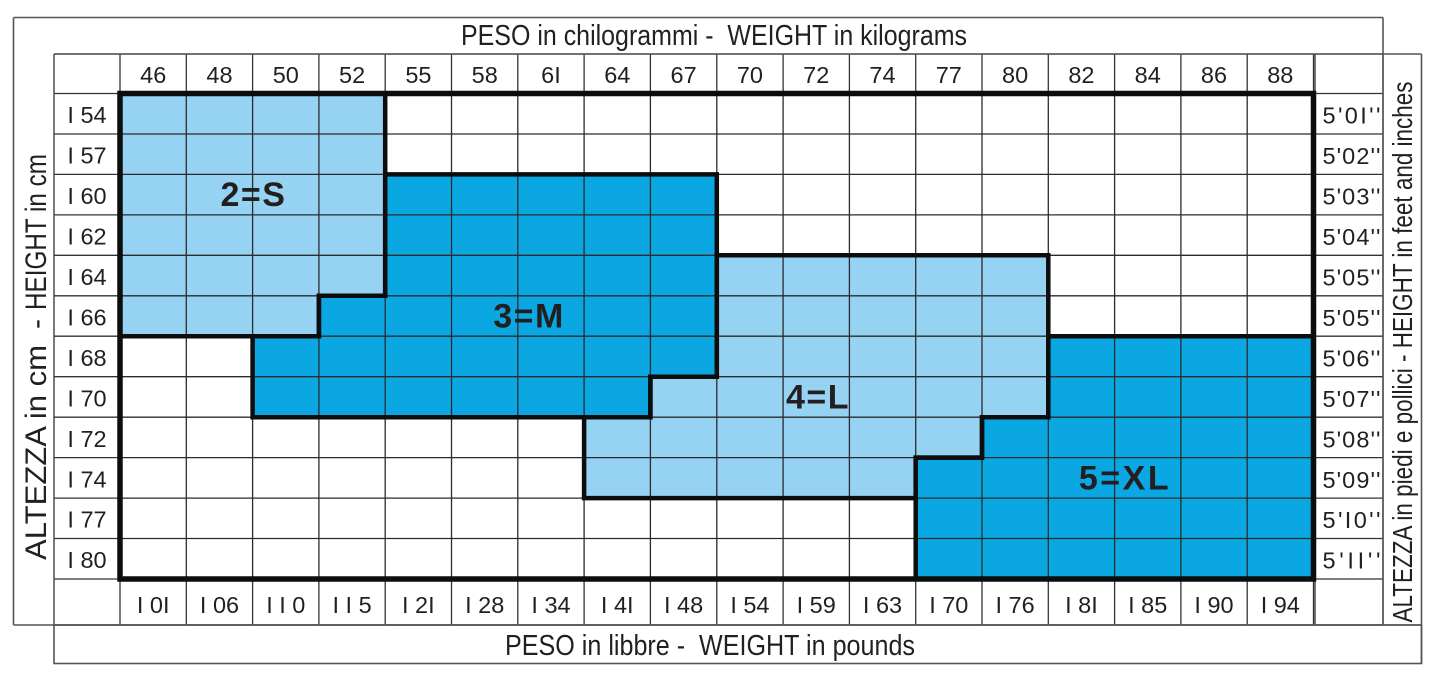 The image size is (1451, 686). What do you see at coordinates (1352, 561) in the screenshot?
I see `svg-text: 5'II''` at bounding box center [1352, 561].